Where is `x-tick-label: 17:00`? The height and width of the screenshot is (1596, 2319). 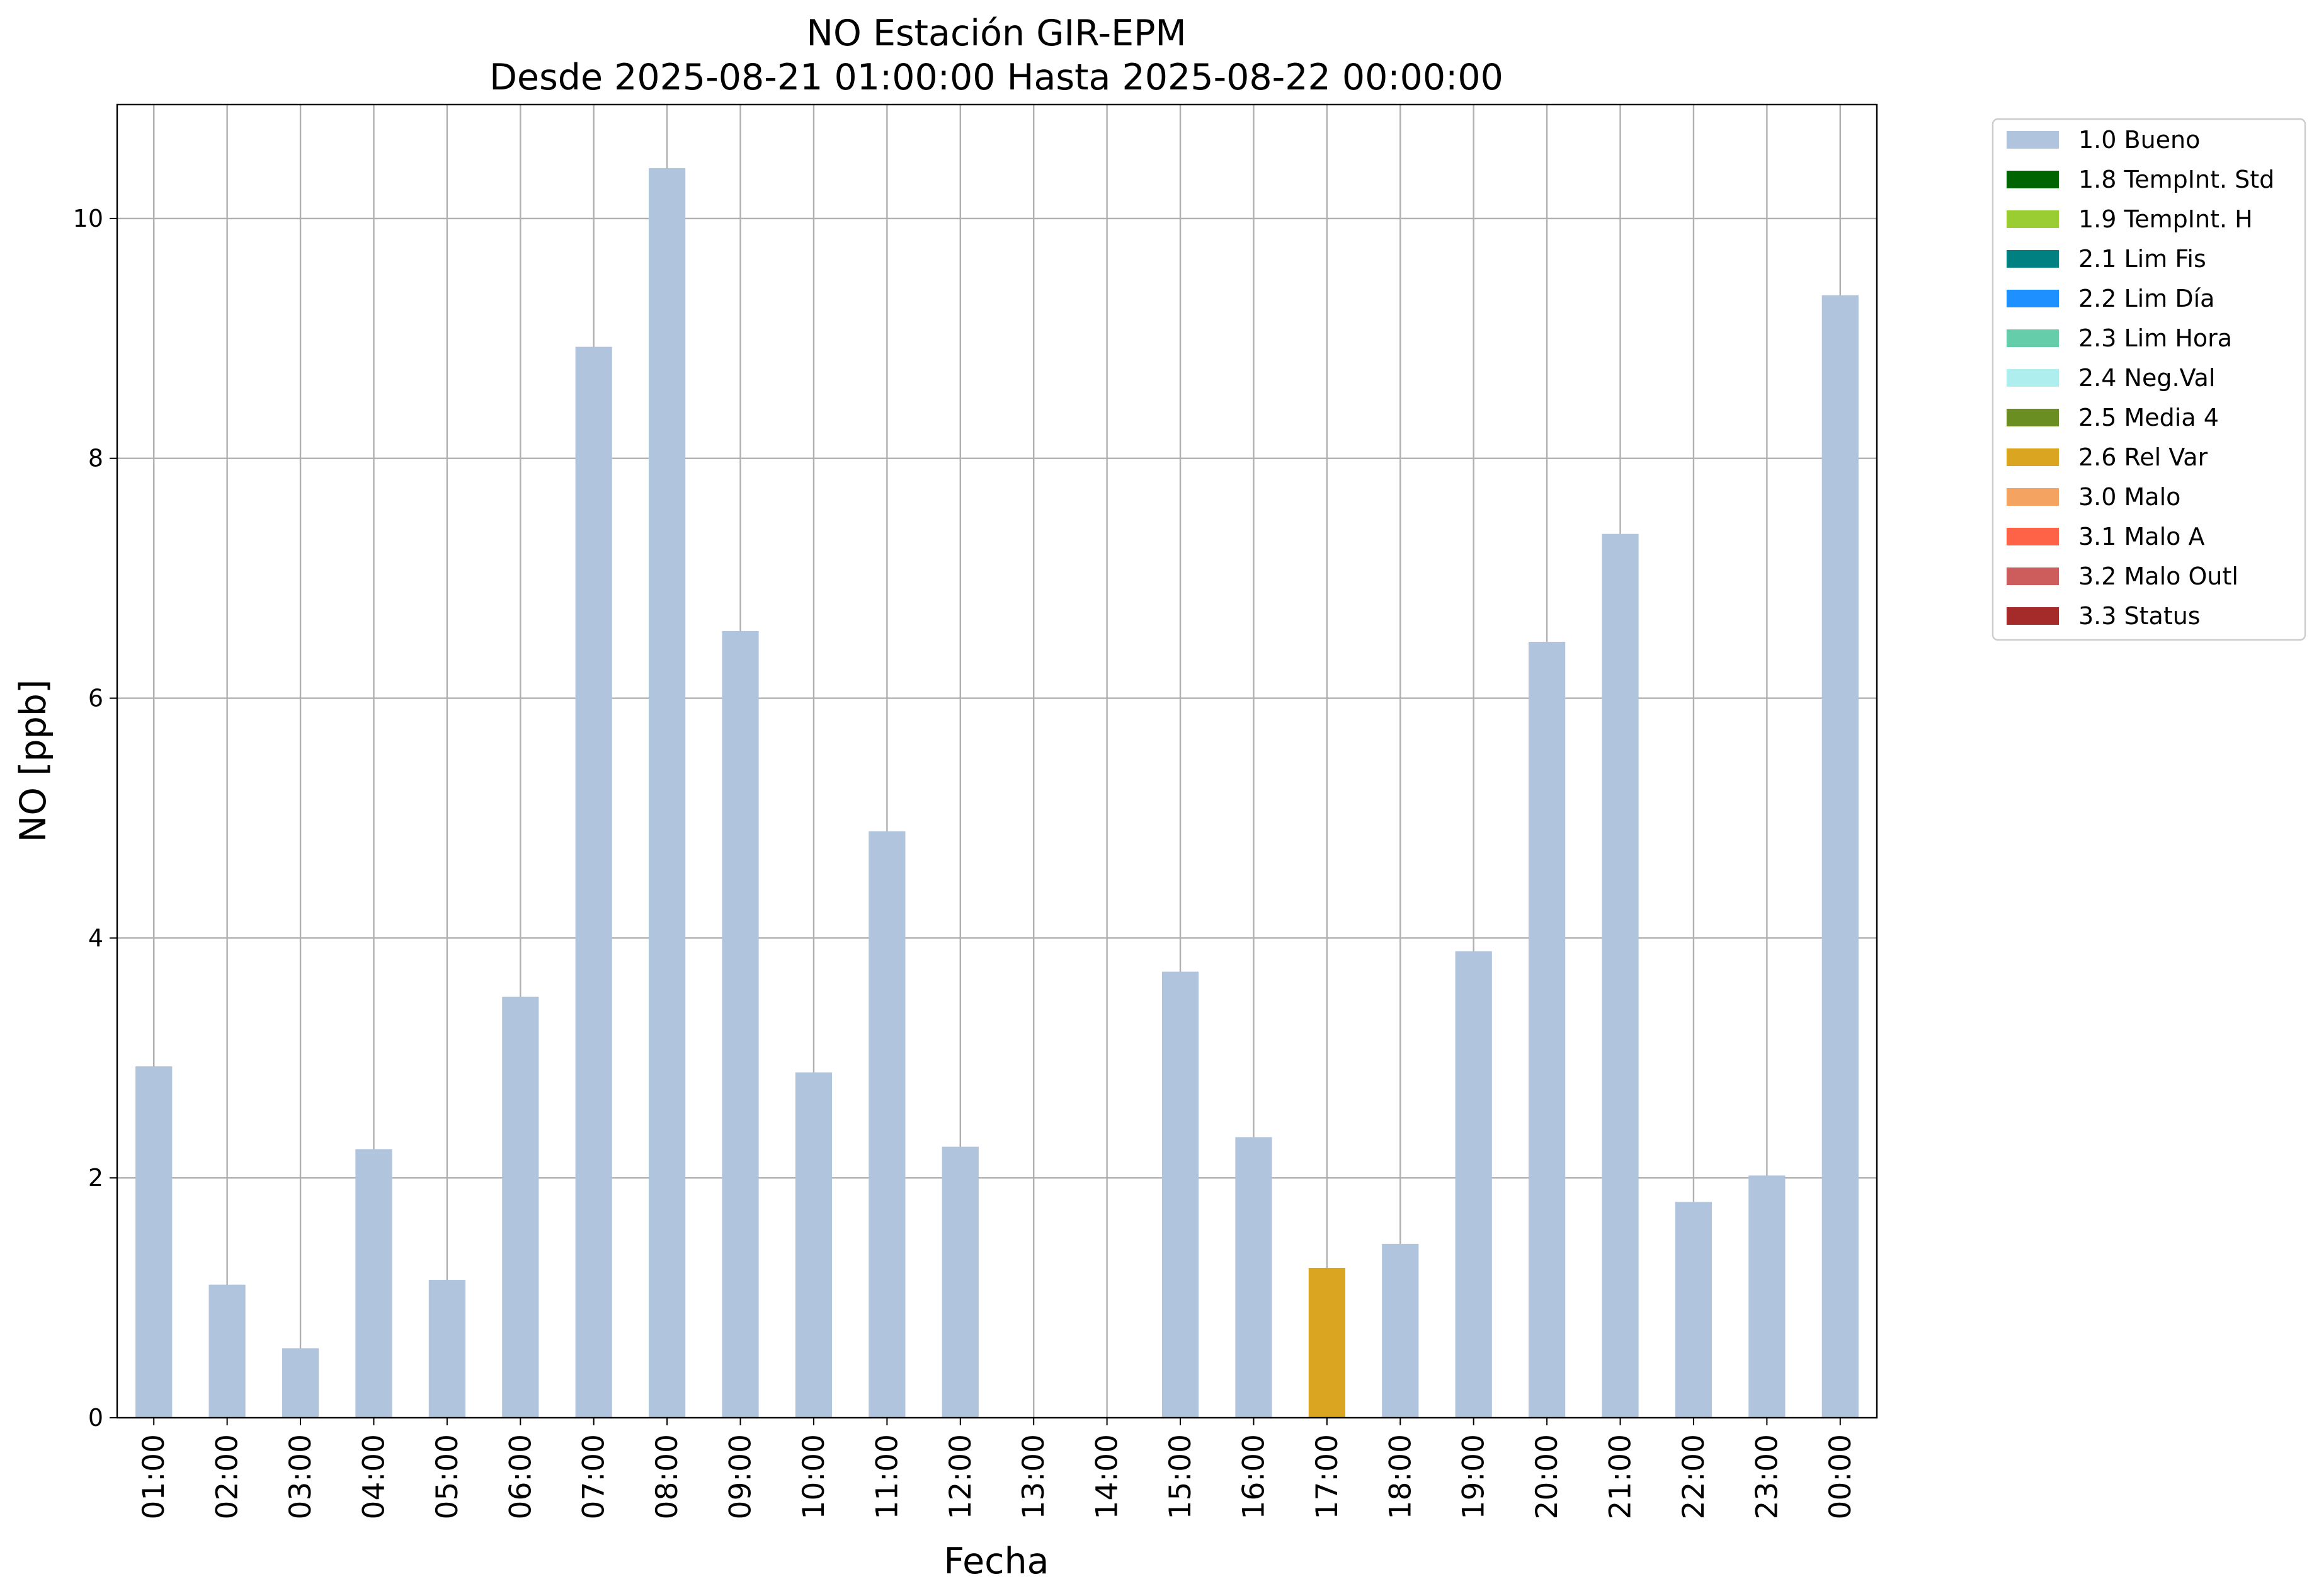
x-tick-label: 17:00 is located at coordinates (1327, 1476).